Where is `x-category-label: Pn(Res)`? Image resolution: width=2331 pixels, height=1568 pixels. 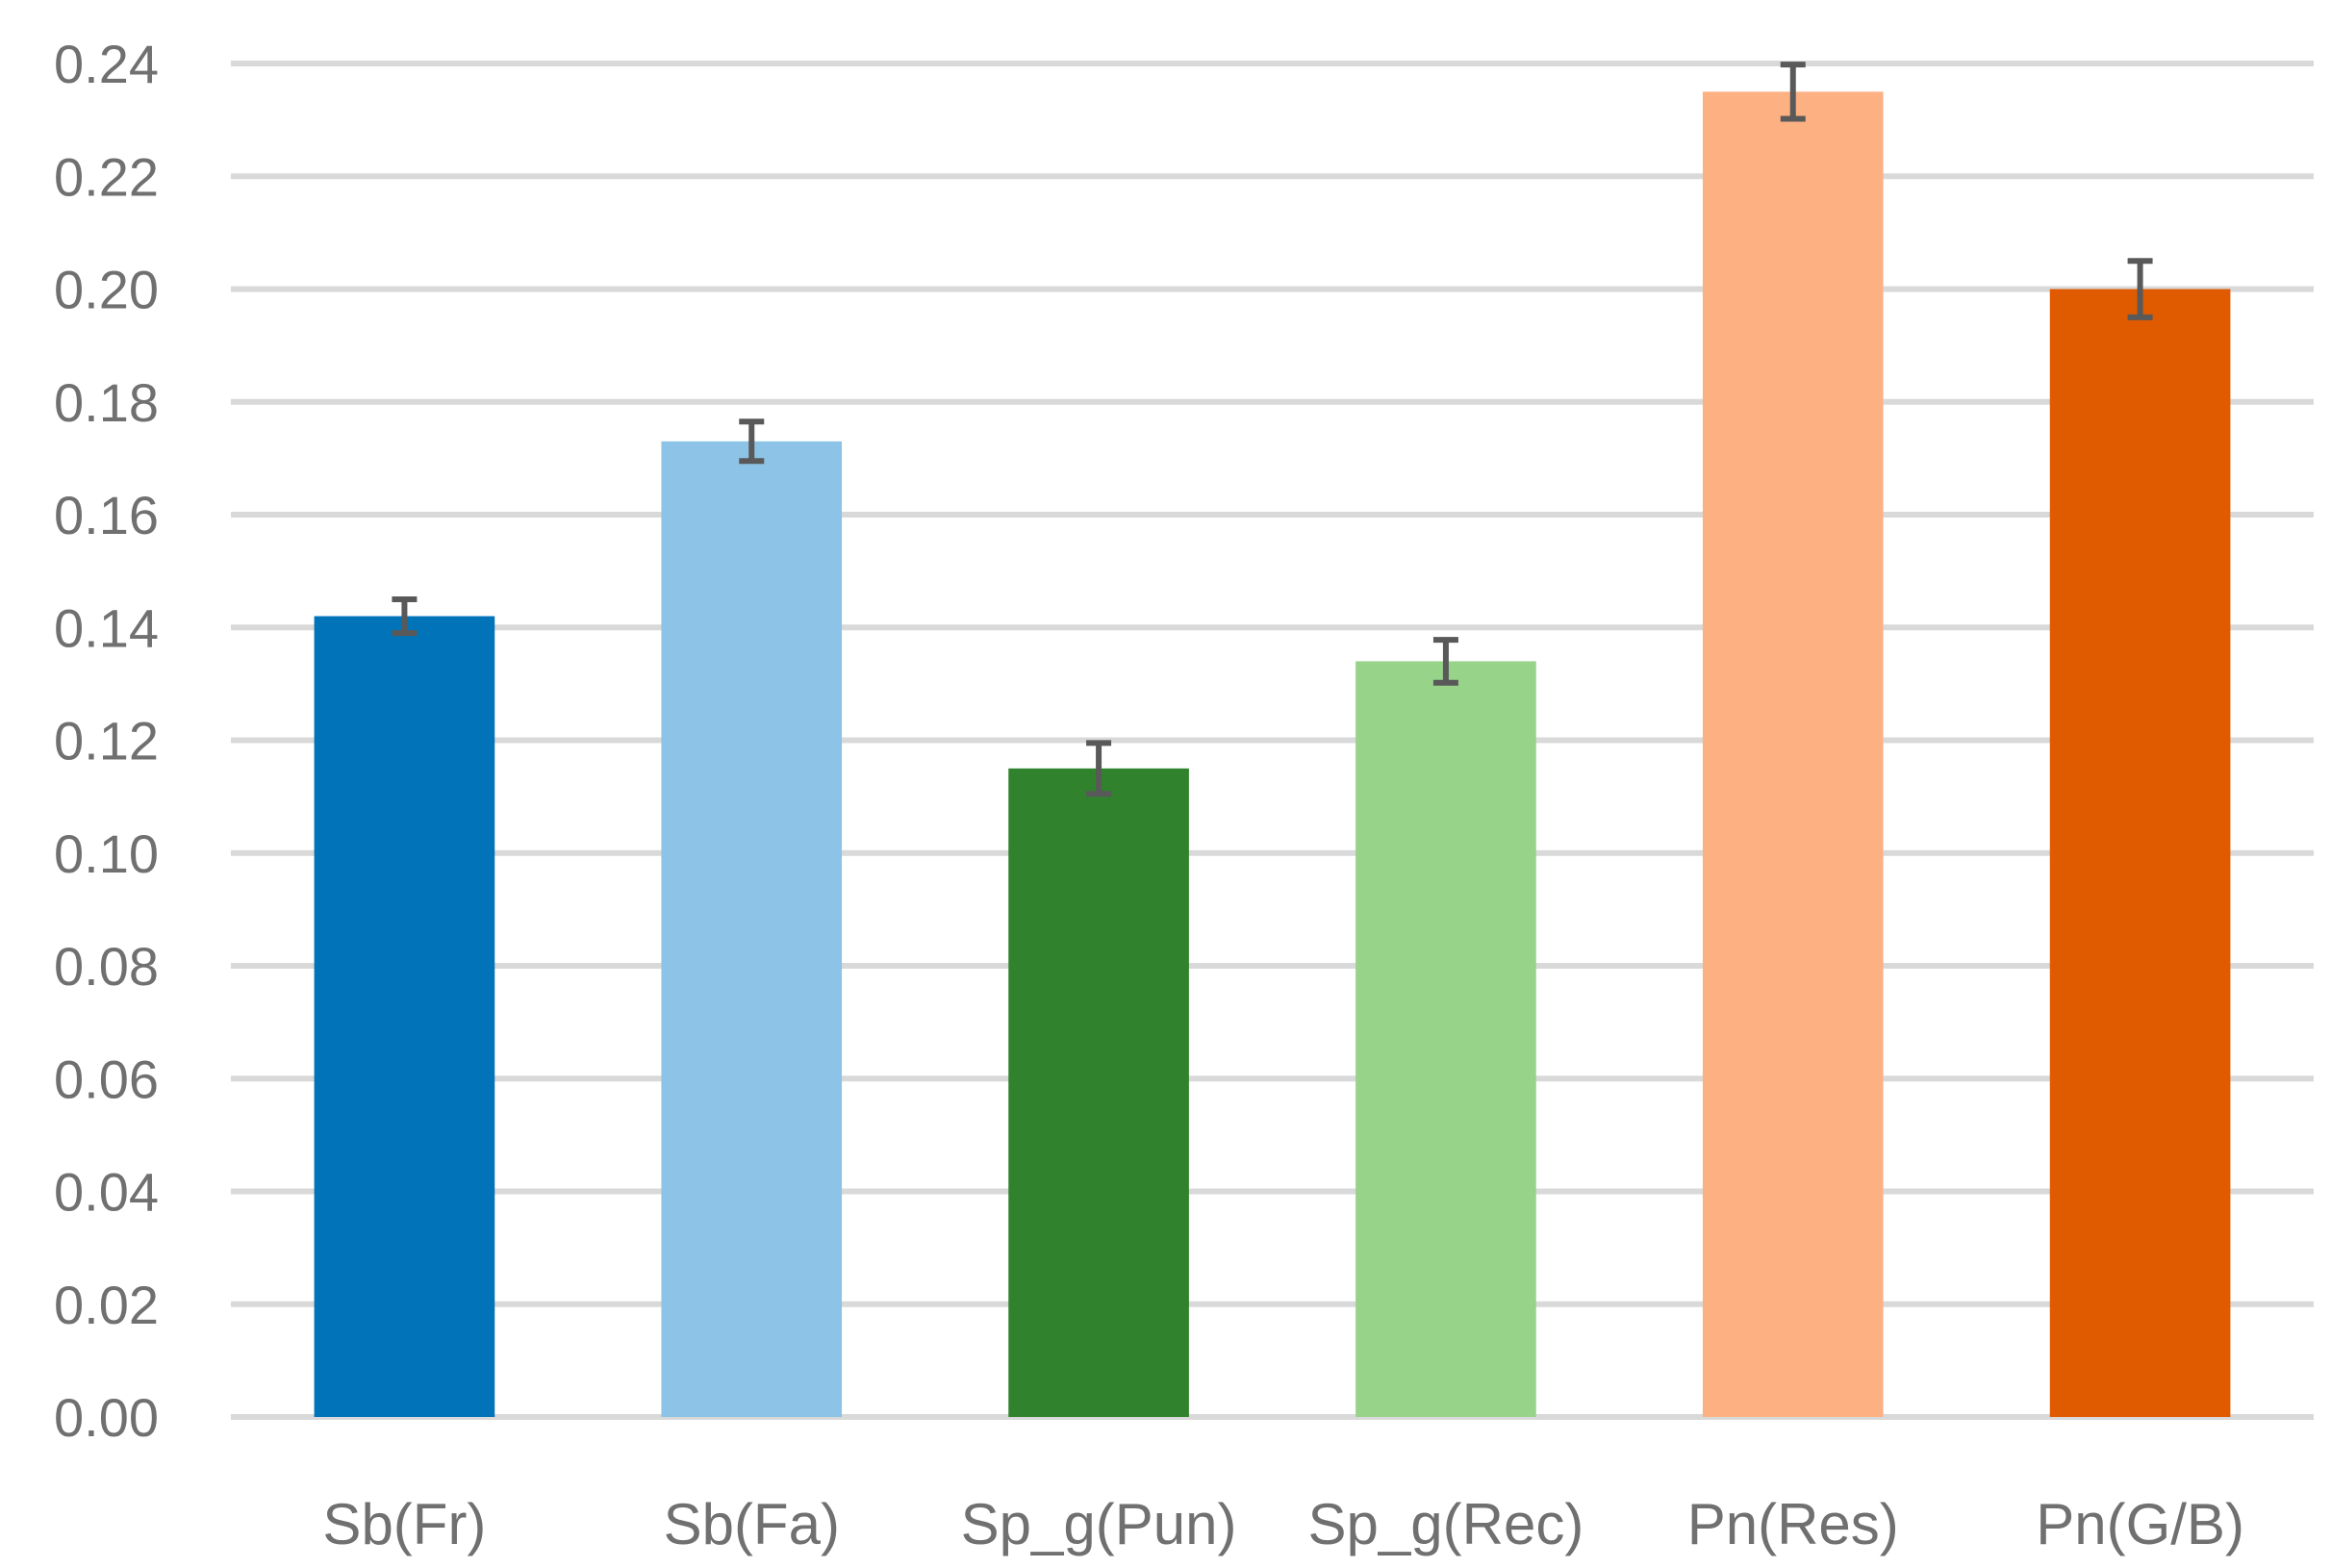 x-category-label: Pn(Res) is located at coordinates (1793, 1524).